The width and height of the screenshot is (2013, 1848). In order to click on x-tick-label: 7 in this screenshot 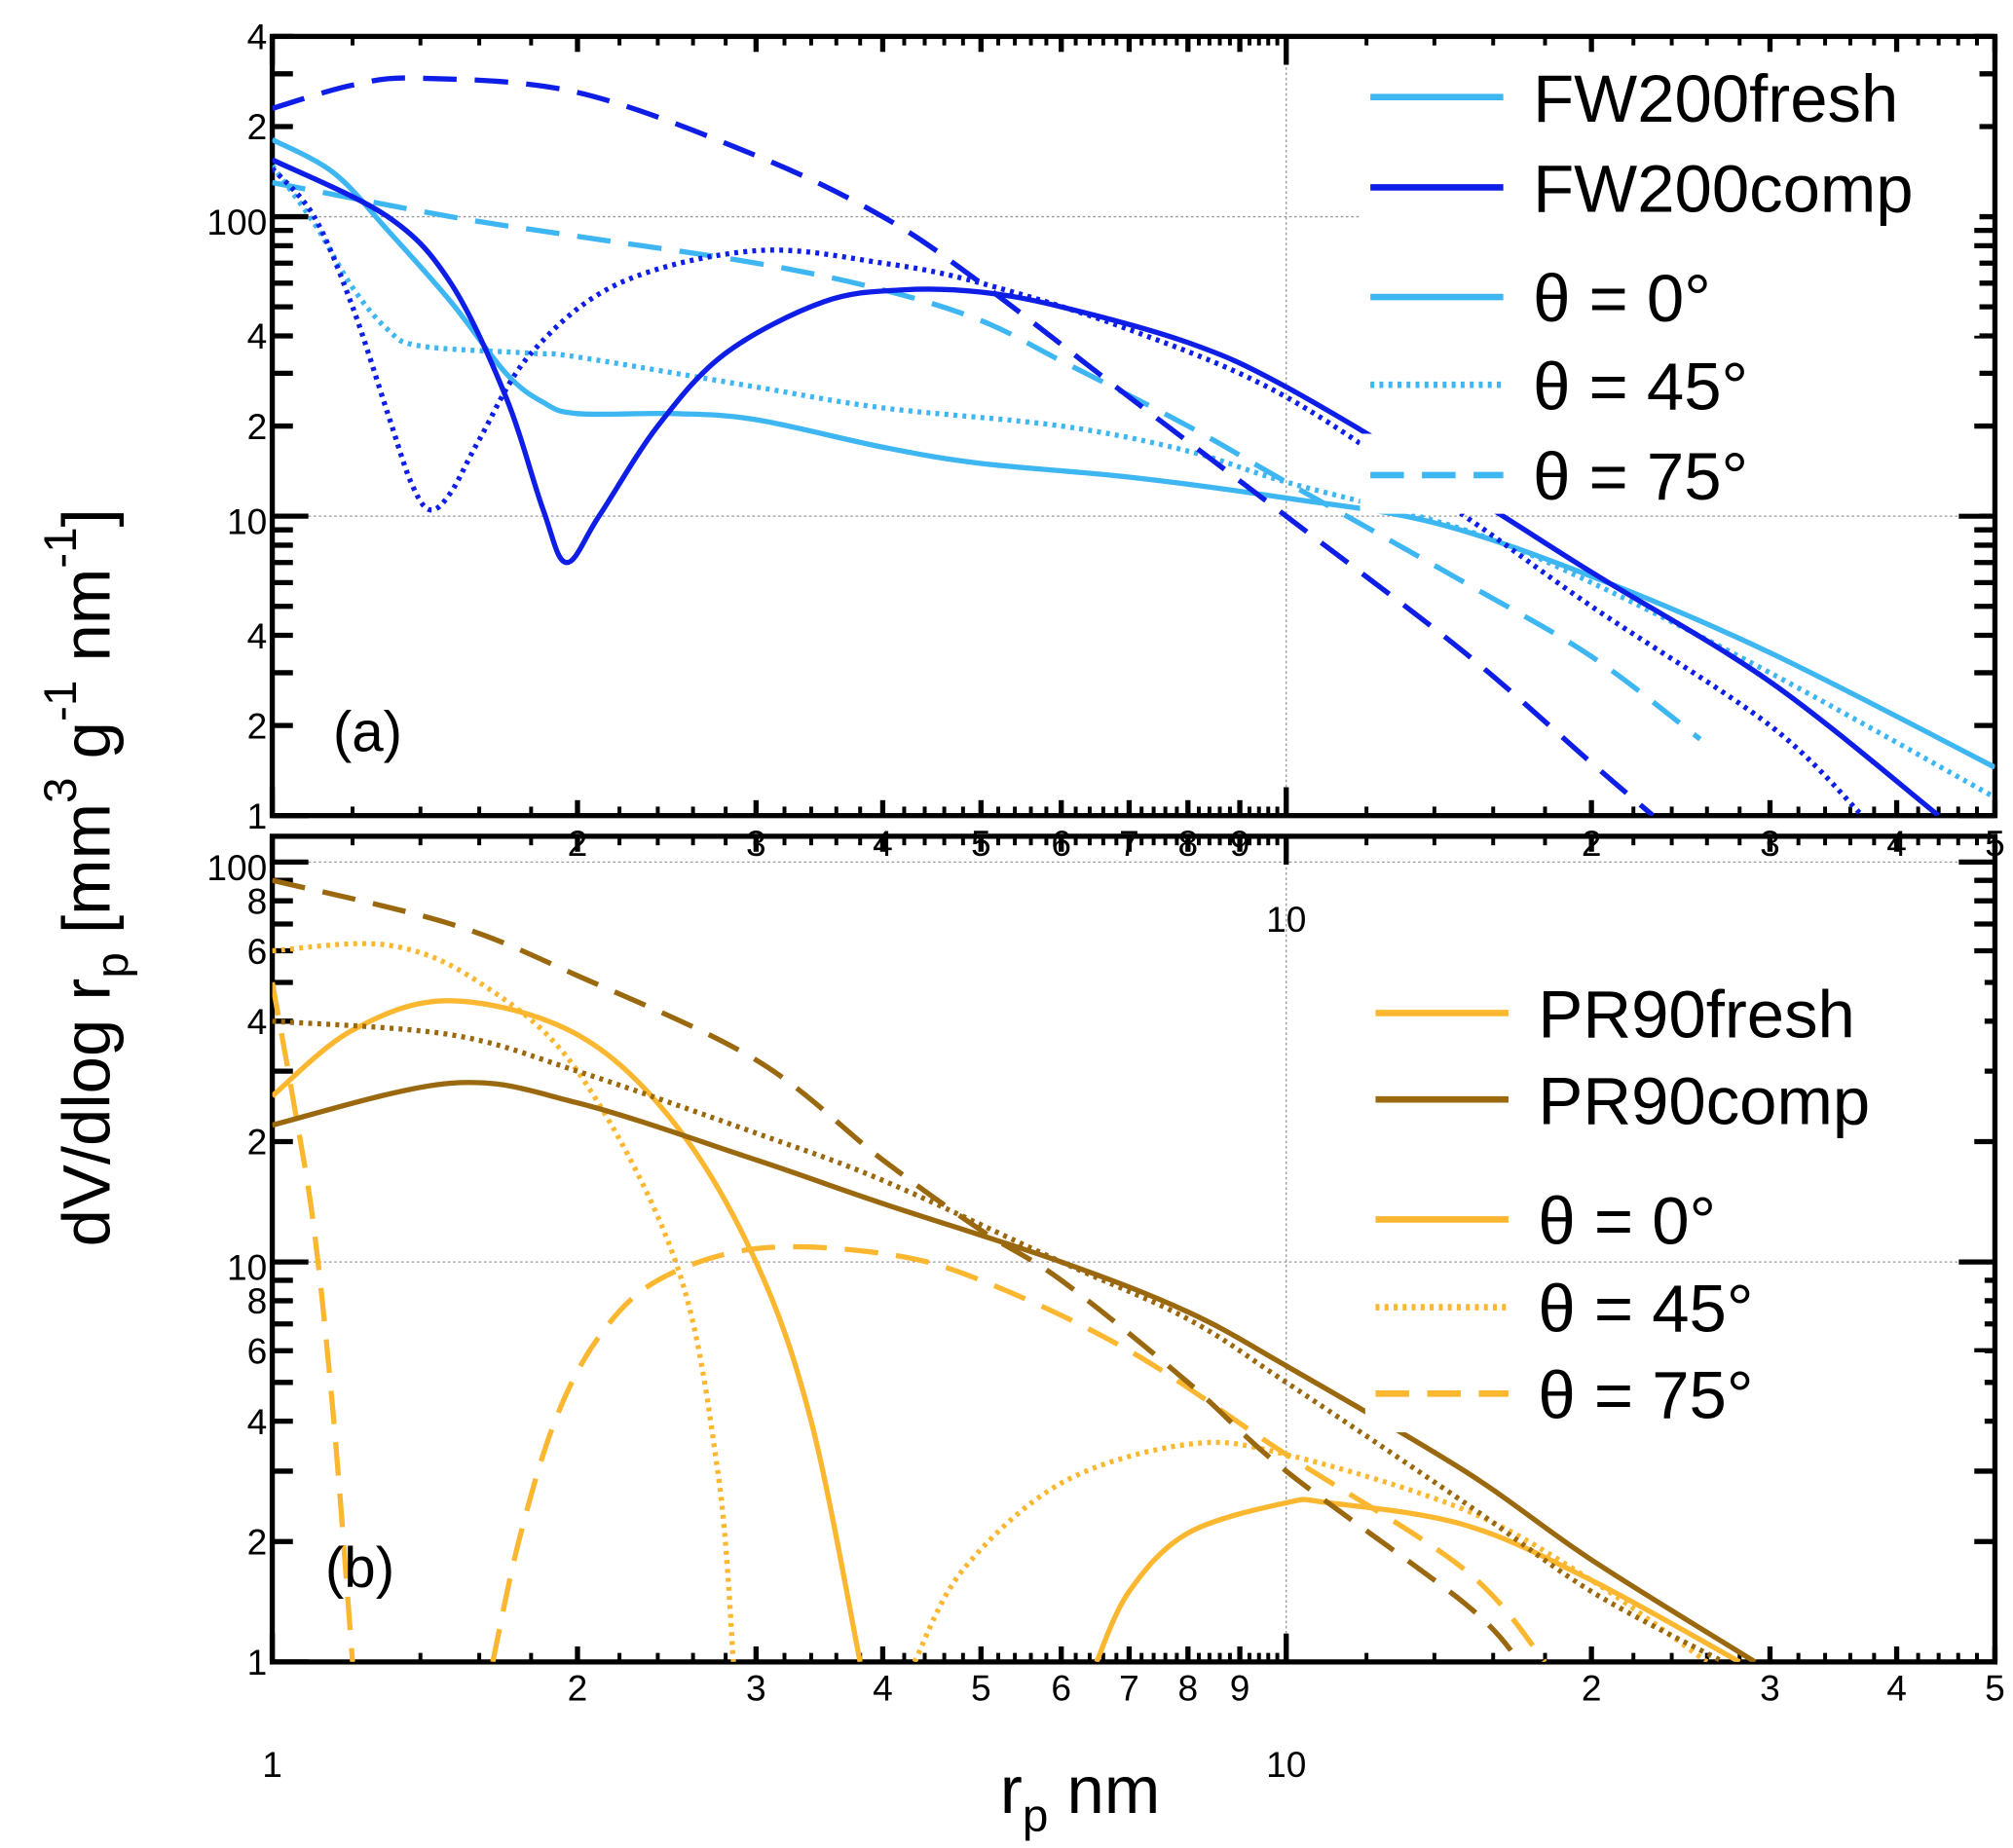, I will do `click(1129, 1688)`.